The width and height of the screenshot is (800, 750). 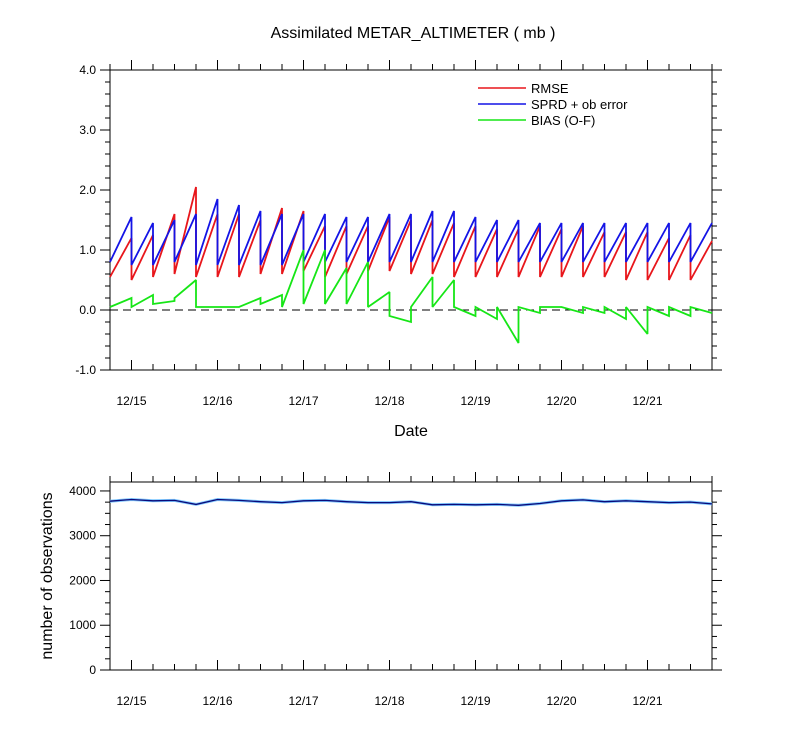 I want to click on series-line-obs-possible, so click(x=411, y=502).